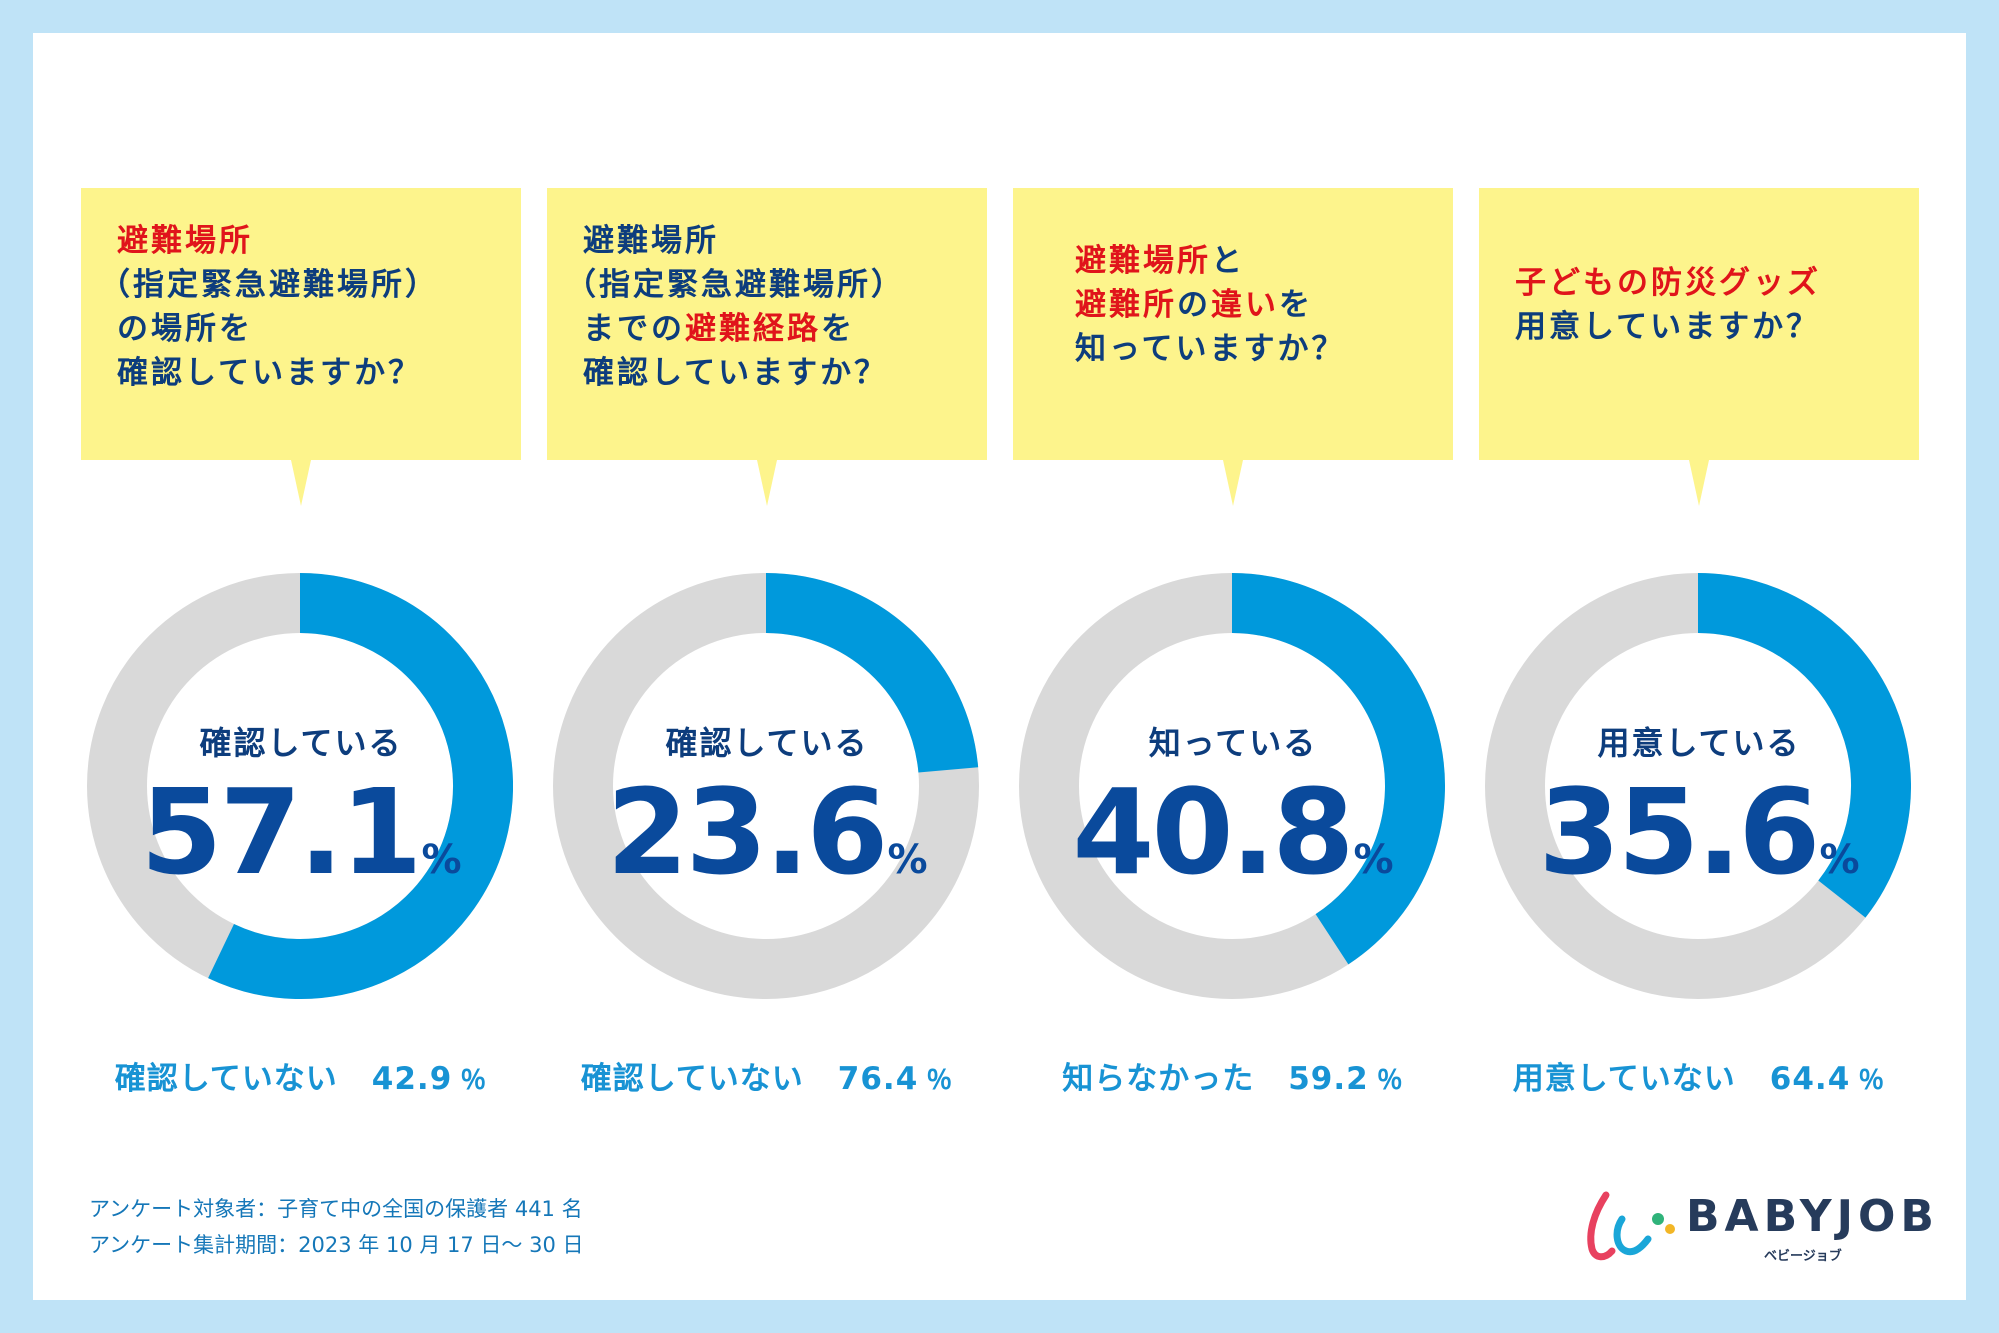 This screenshot has height=1333, width=1999. I want to click on other-value: 42.9, so click(412, 1079).